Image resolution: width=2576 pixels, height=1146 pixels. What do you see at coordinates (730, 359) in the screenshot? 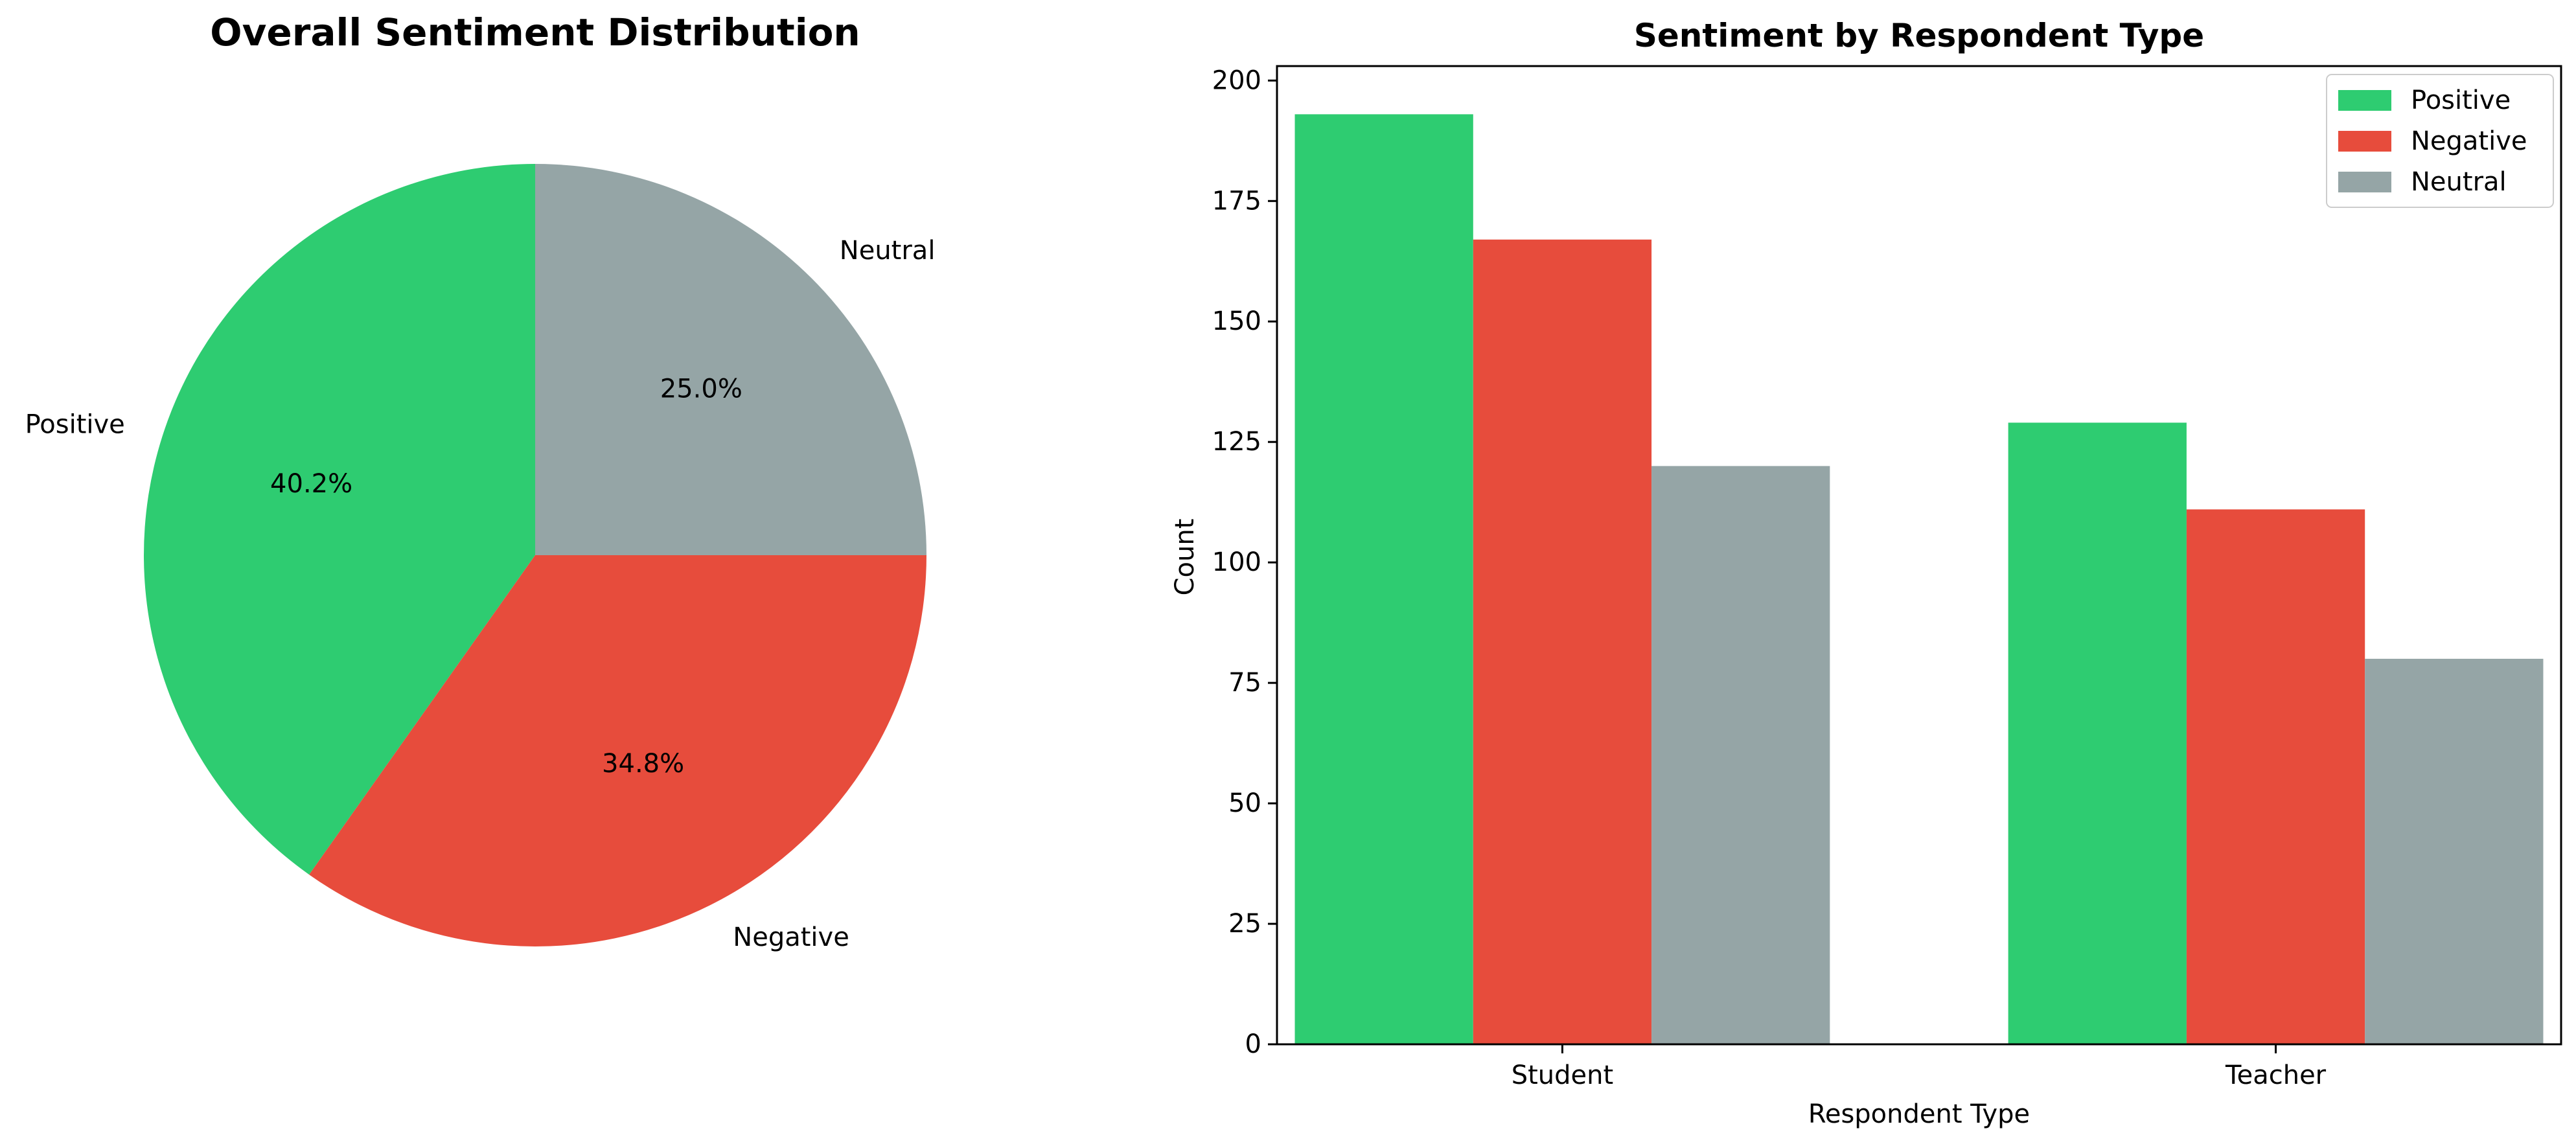
I see `pie-slice-neutral` at bounding box center [730, 359].